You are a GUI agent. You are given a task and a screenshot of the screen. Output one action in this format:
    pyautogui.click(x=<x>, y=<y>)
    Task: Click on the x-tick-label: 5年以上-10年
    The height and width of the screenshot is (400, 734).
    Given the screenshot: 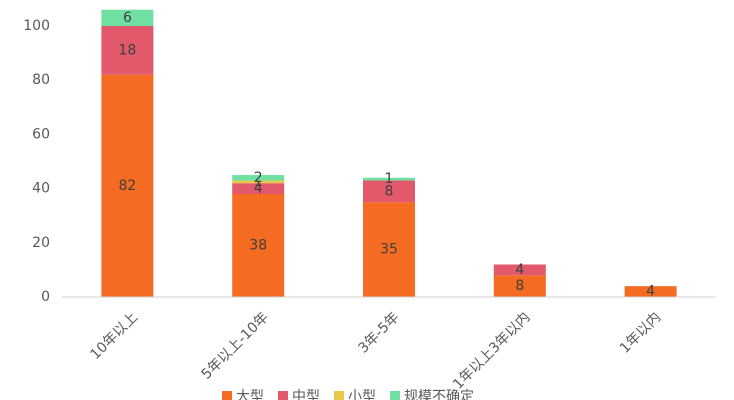 What is the action you would take?
    pyautogui.click(x=234, y=345)
    